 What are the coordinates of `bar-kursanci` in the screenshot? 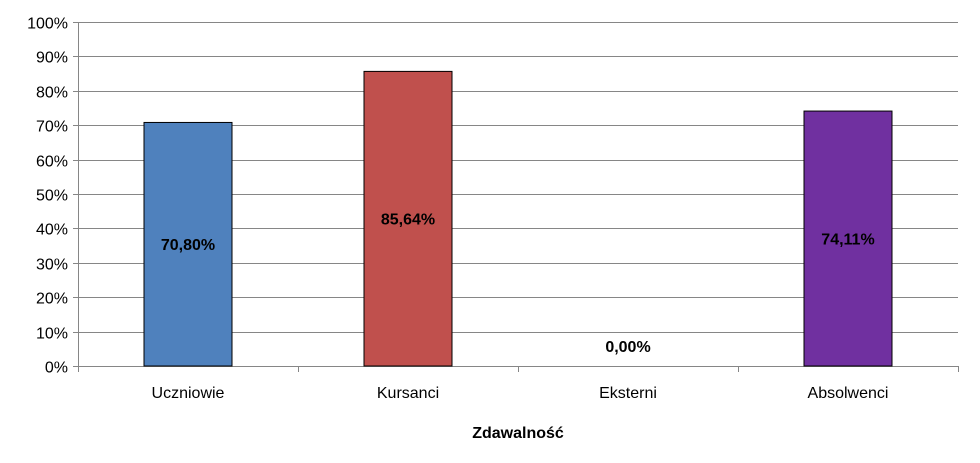 It's located at (408, 218).